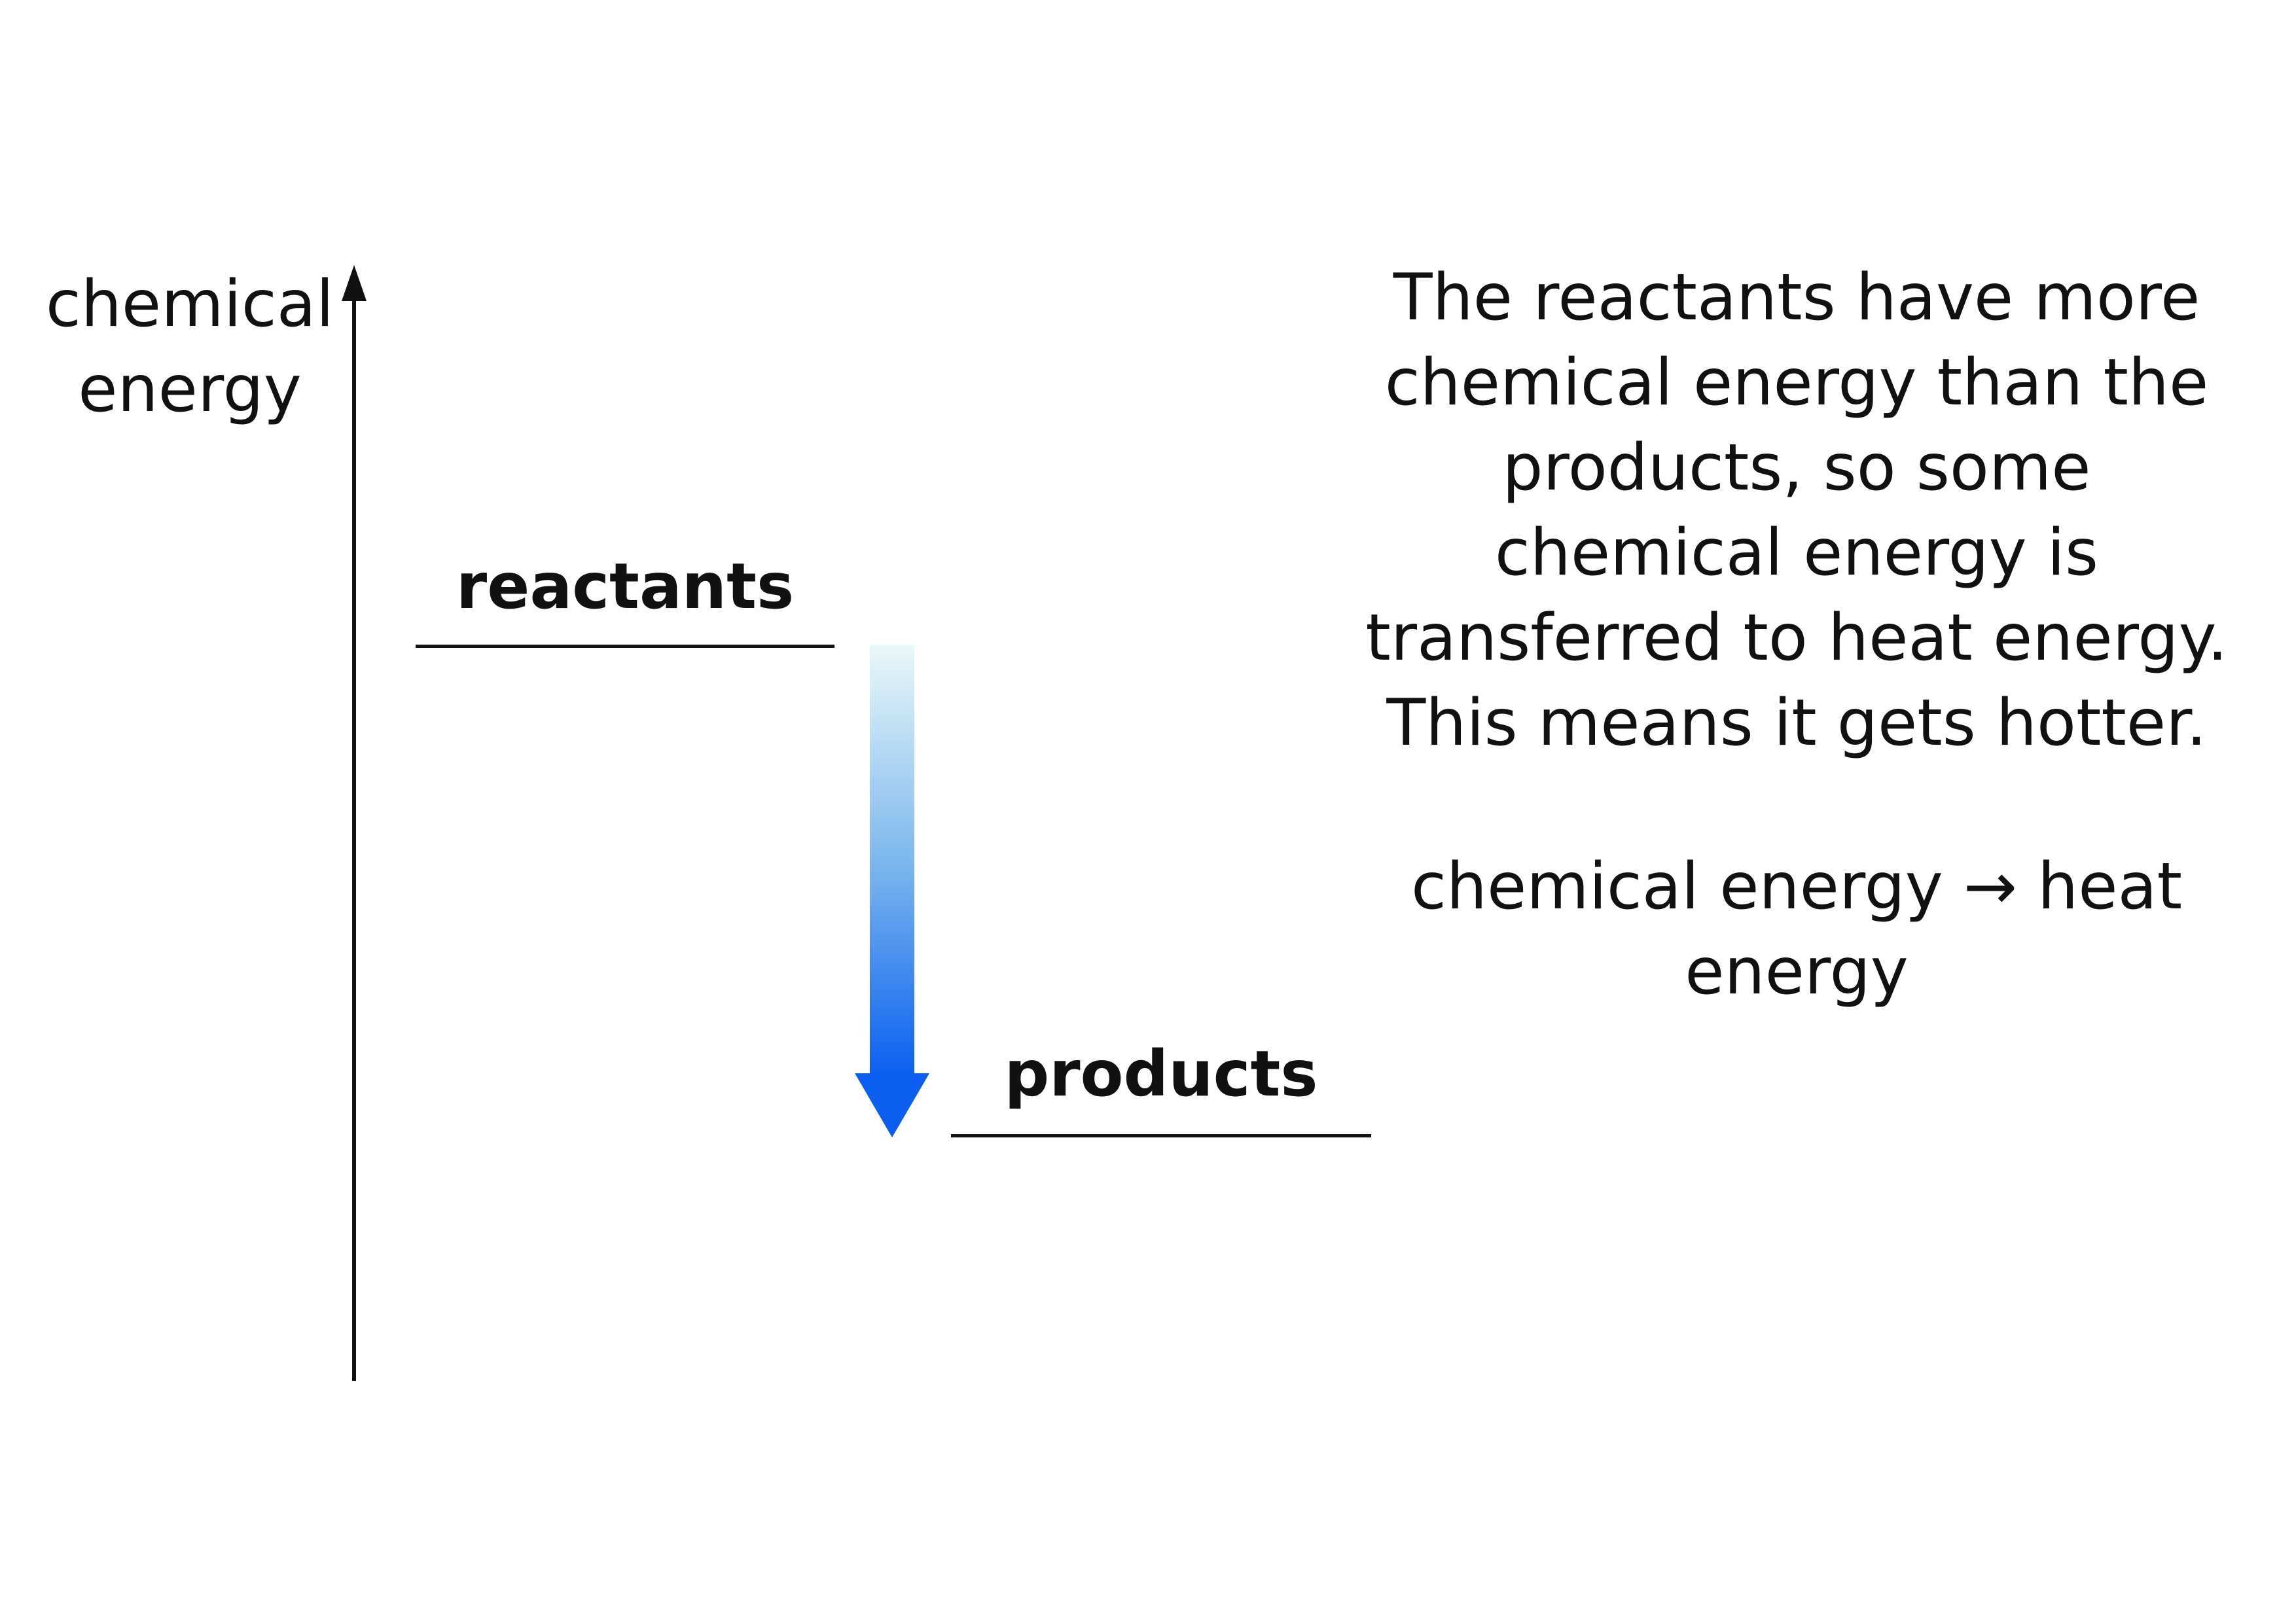 This screenshot has width=2296, height=1623. I want to click on reactants-label: reactants, so click(625, 586).